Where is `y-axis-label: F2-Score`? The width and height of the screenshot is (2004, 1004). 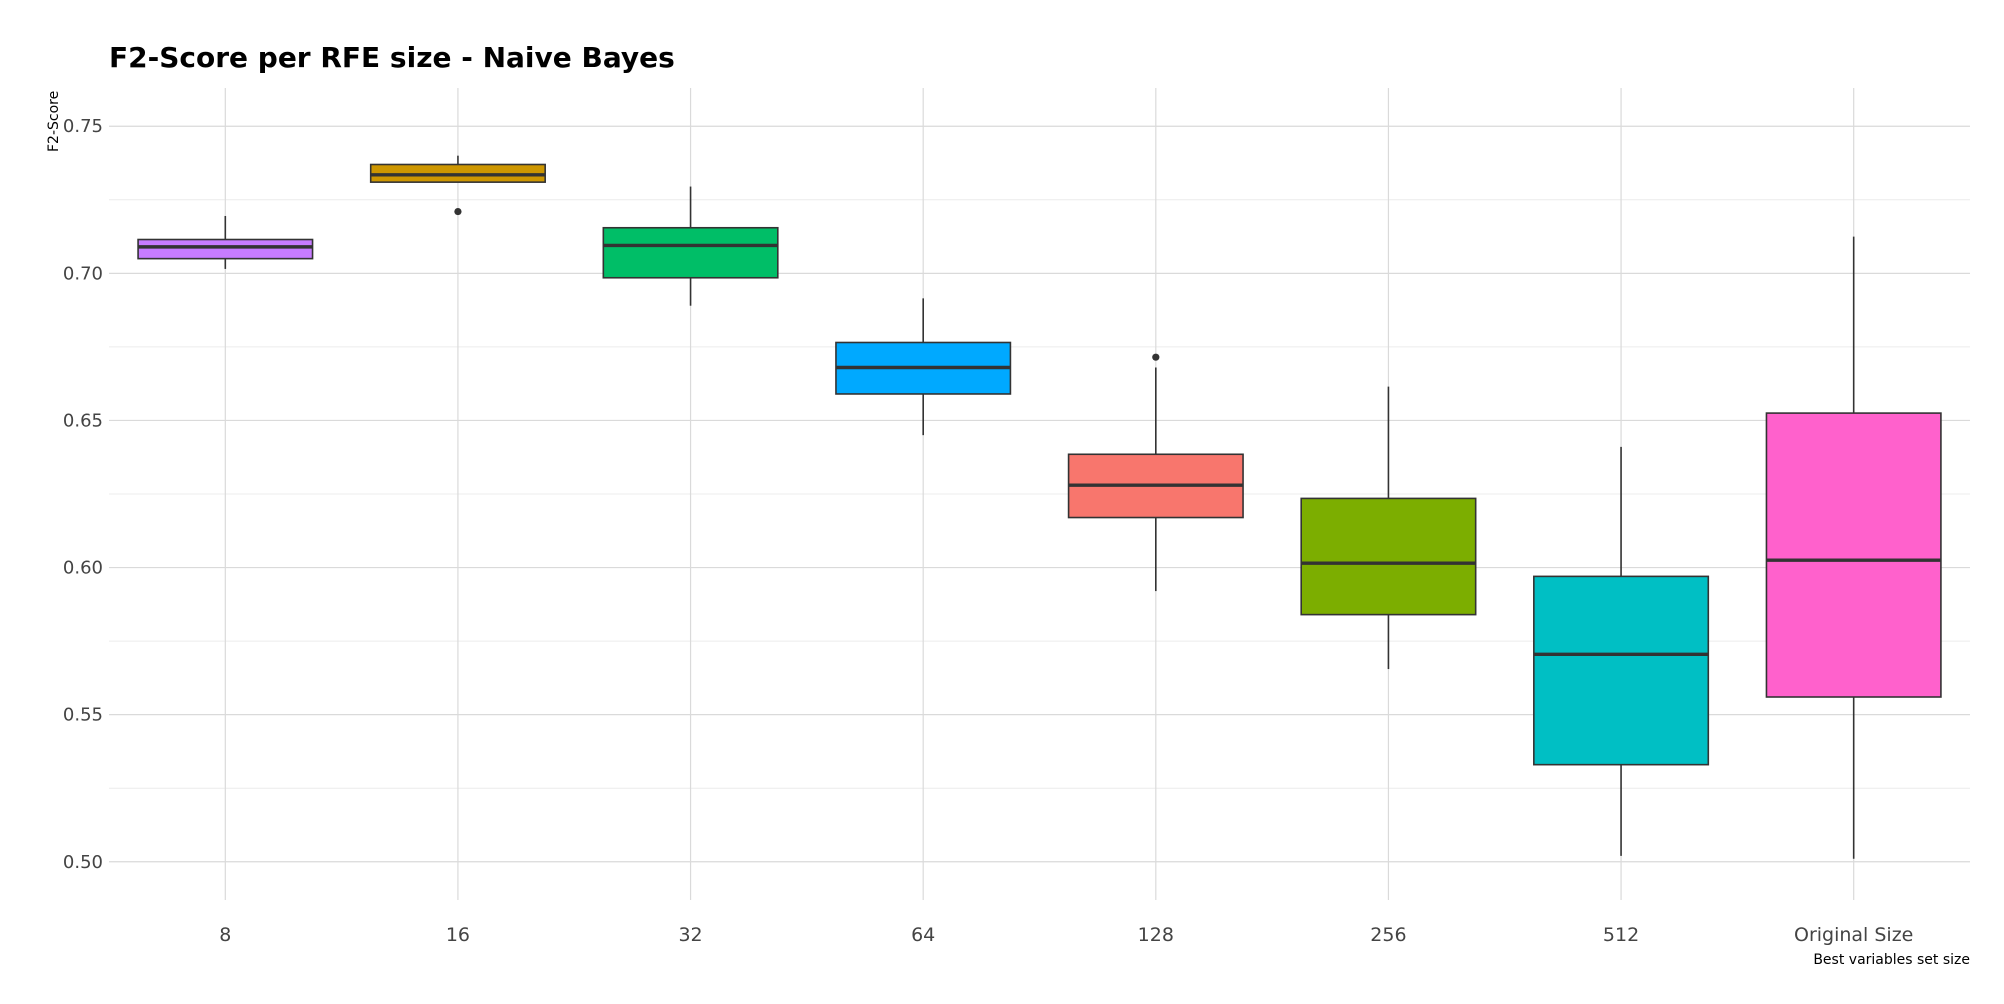 y-axis-label: F2-Score is located at coordinates (54, 121).